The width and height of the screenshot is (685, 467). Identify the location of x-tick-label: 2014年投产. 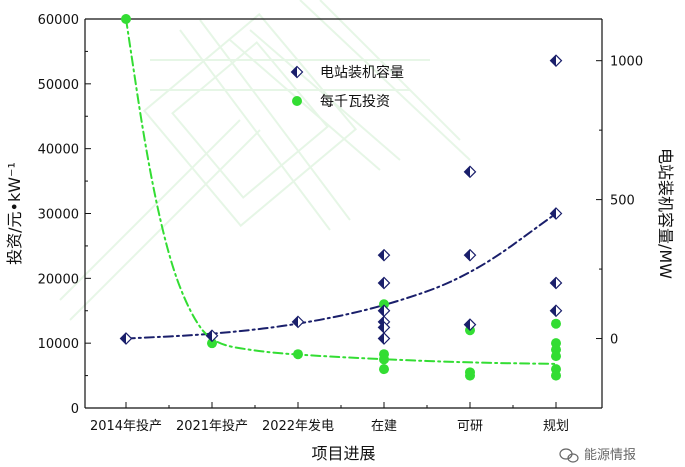
(126, 426).